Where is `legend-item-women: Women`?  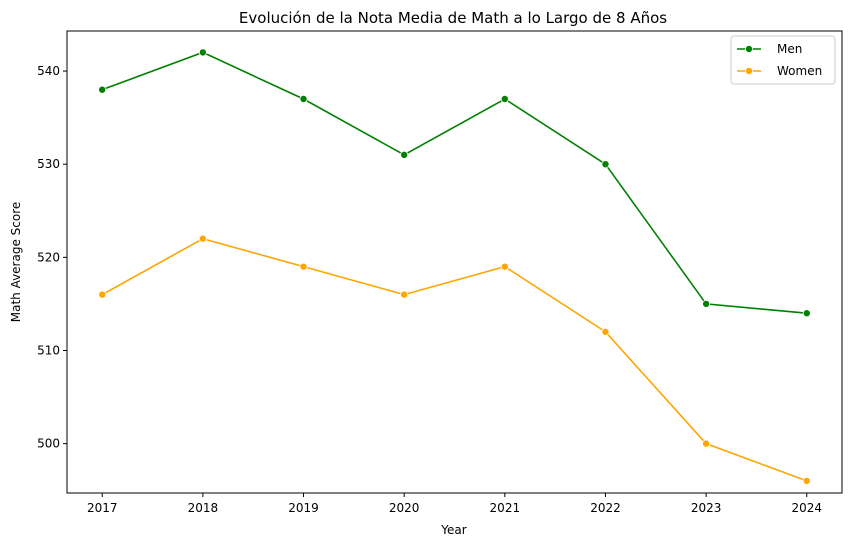
legend-item-women: Women is located at coordinates (779, 71).